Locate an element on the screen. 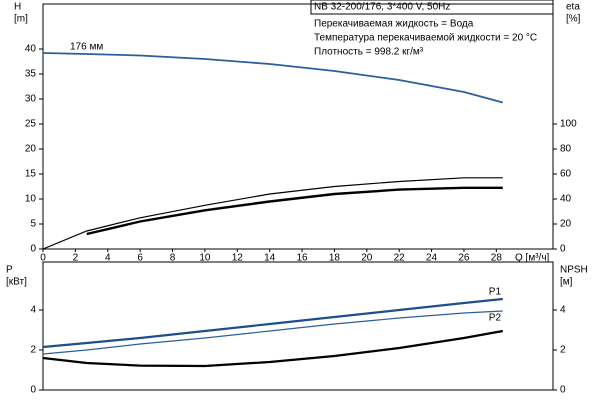  annotation: 176 мм is located at coordinates (86, 47).